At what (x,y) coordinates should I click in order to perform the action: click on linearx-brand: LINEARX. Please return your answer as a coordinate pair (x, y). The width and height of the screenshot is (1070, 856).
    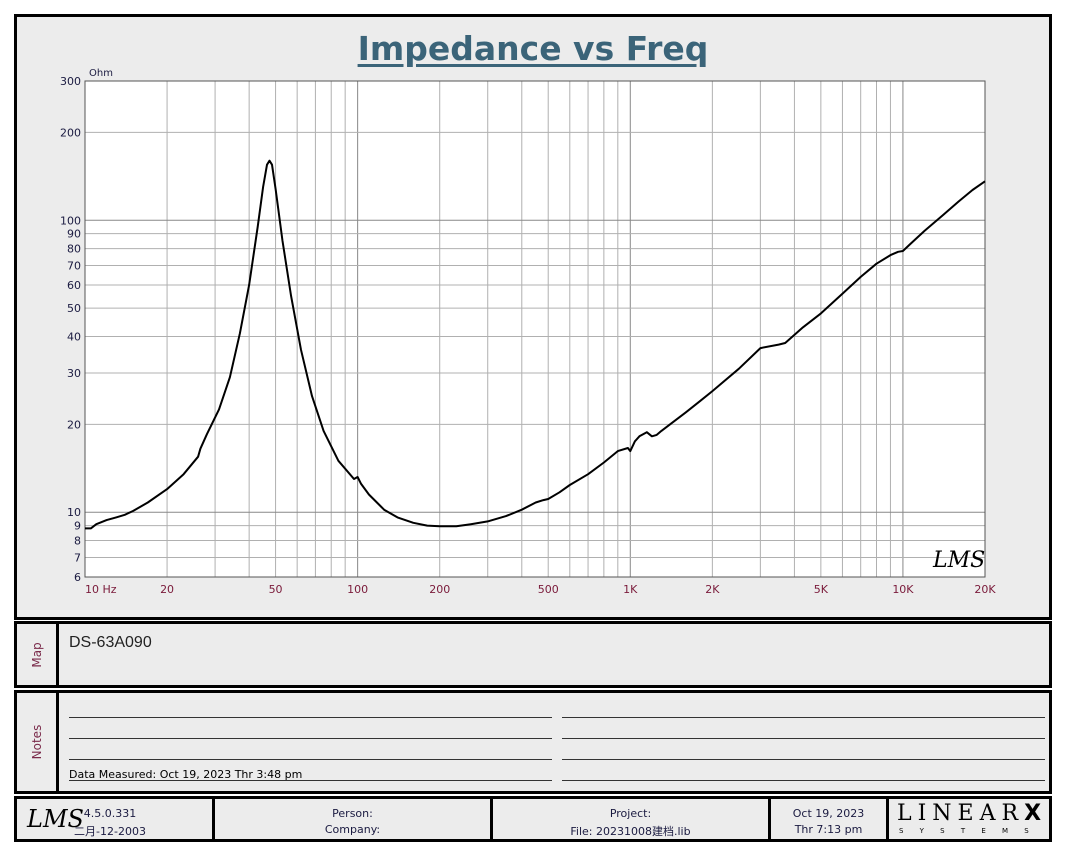
    Looking at the image, I should click on (972, 813).